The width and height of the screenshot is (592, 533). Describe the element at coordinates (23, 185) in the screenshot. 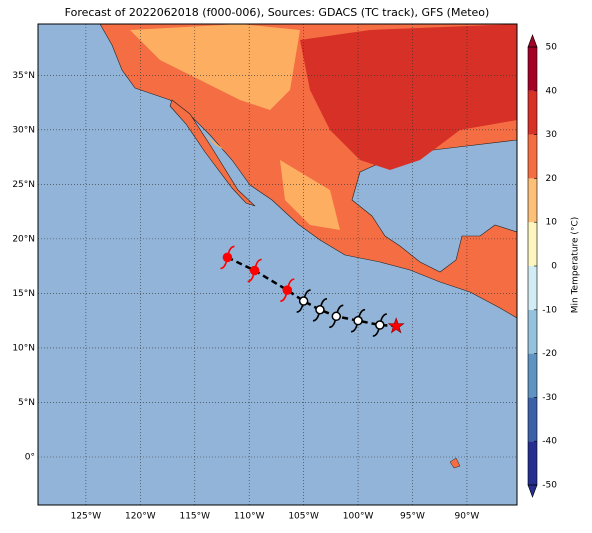

I see `y-tick-label: 25°N` at that location.